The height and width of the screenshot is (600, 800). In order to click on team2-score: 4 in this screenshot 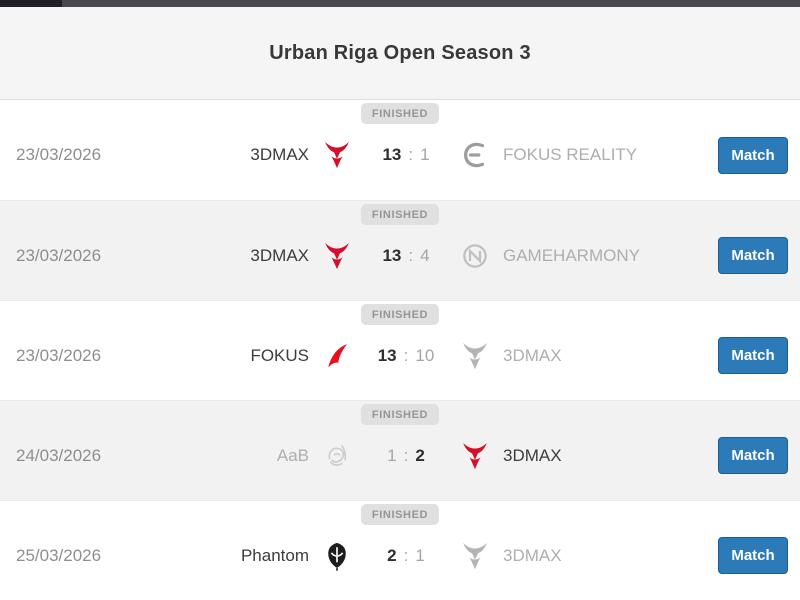, I will do `click(425, 255)`.